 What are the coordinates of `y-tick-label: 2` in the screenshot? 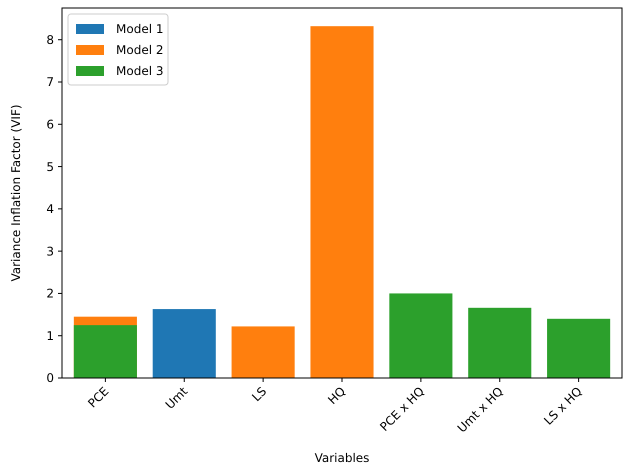 It's located at (50, 293).